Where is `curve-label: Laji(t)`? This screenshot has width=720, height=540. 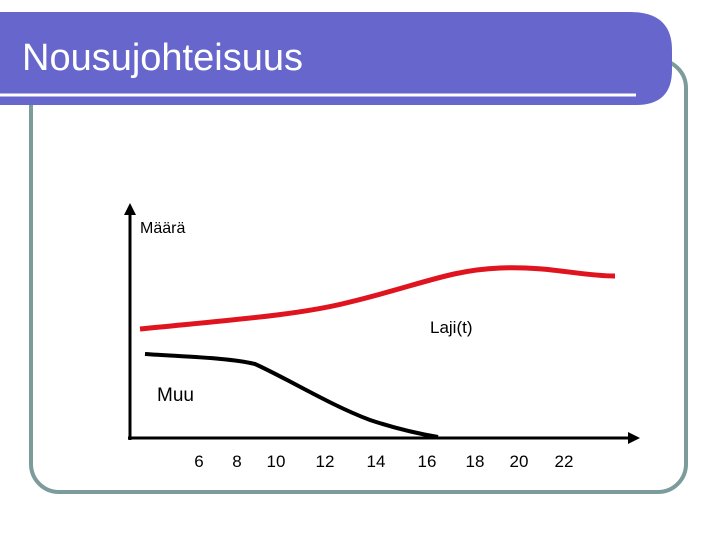
curve-label: Laji(t) is located at coordinates (451, 327).